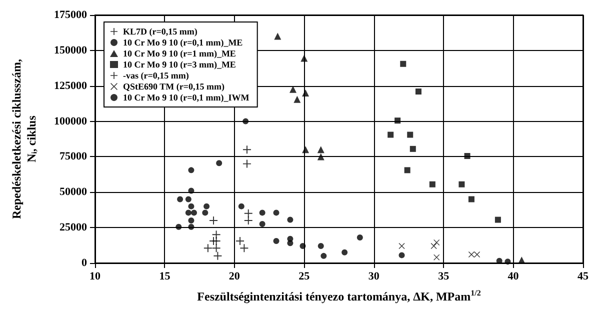 The height and width of the screenshot is (324, 592). What do you see at coordinates (179, 65) in the screenshot?
I see `legend-label: 10 Cr Mo 9 10 (r=3 mm)_ME` at bounding box center [179, 65].